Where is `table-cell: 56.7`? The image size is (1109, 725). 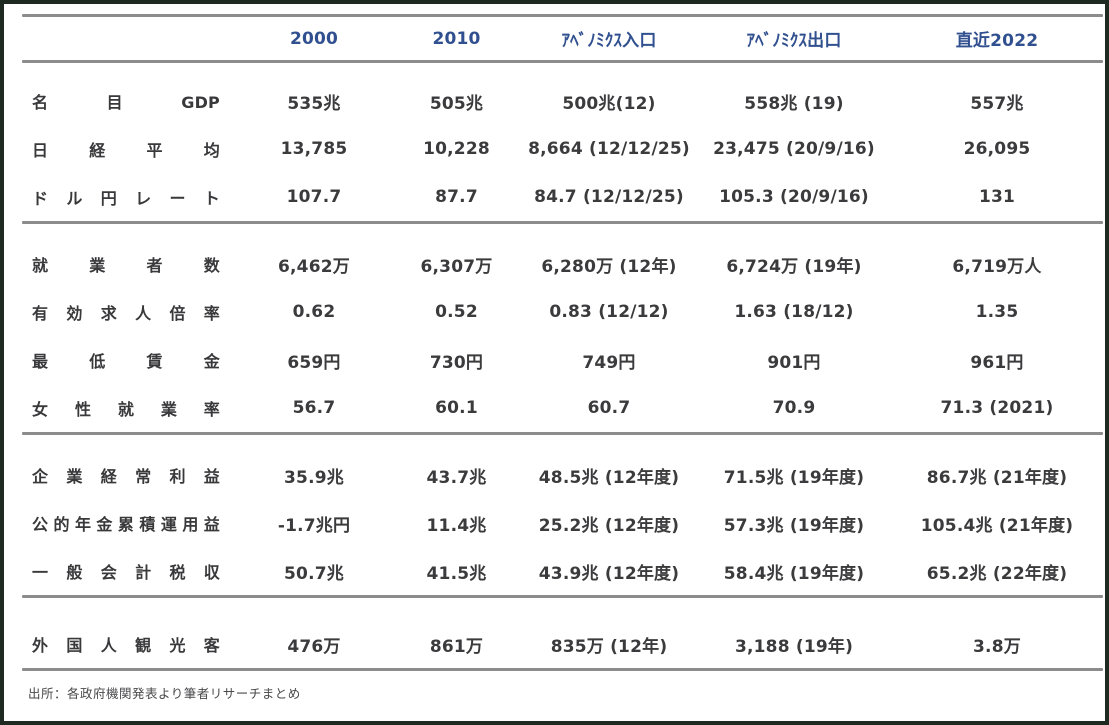
table-cell: 56.7 is located at coordinates (314, 408).